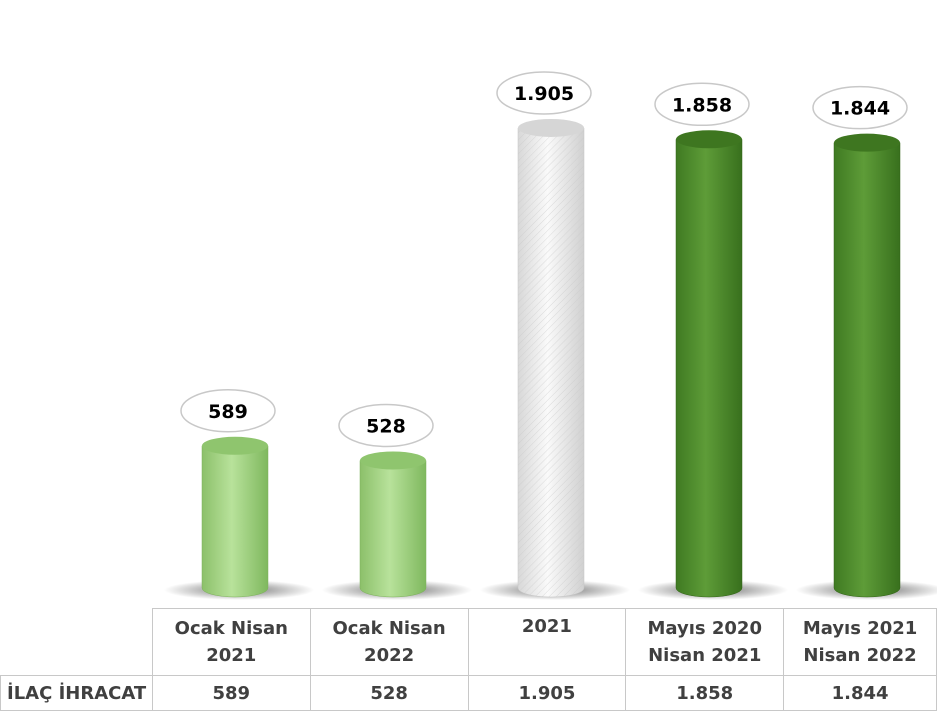  I want to click on bar-hatch, so click(551, 362).